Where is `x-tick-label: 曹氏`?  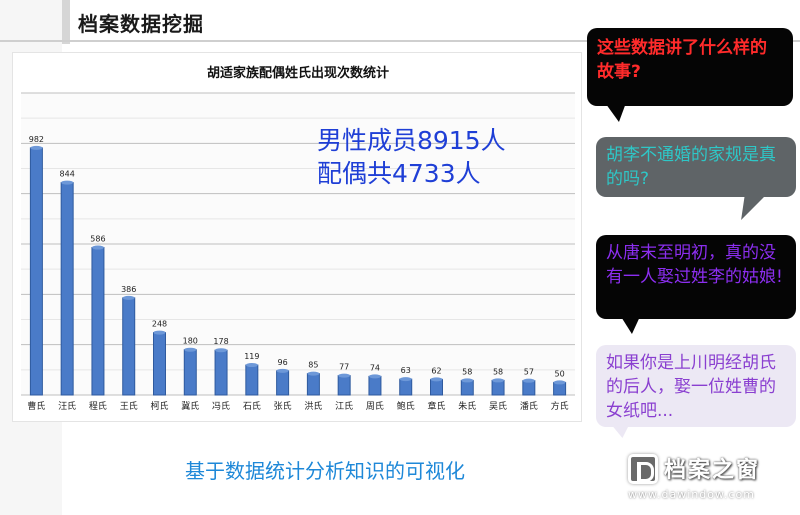 x-tick-label: 曹氏 is located at coordinates (36, 406).